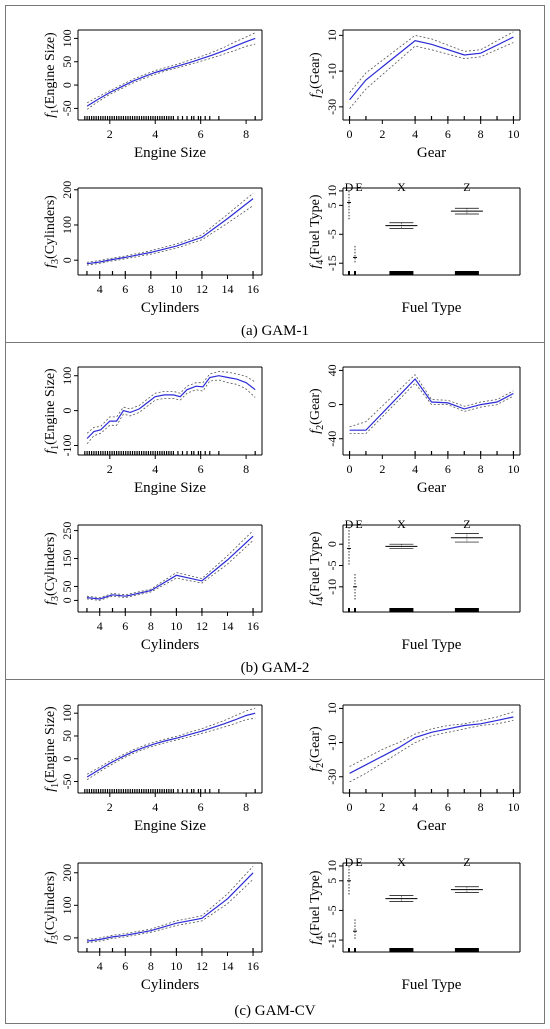 The height and width of the screenshot is (1029, 550). I want to click on y-tick-label: 150, so click(67, 559).